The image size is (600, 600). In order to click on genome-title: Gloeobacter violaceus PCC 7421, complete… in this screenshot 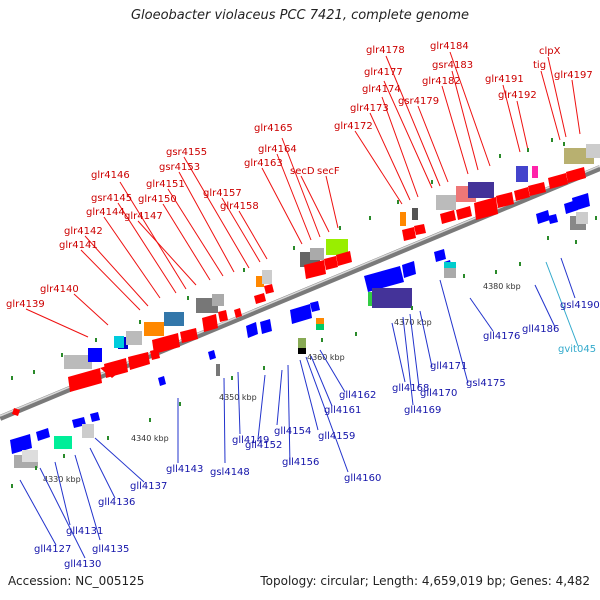, I will do `click(300, 15)`.